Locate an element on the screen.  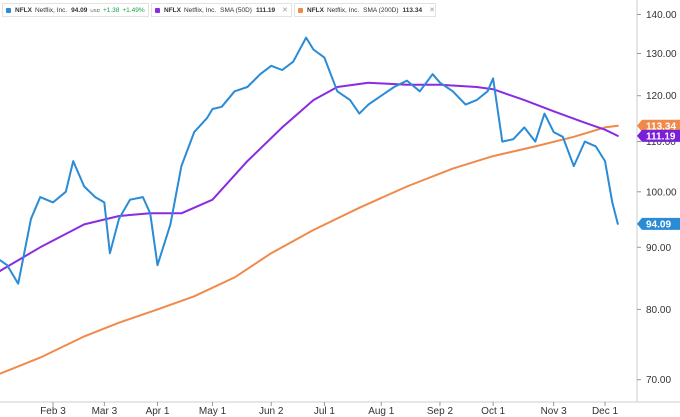
y-tick-label: 140.00 is located at coordinates (661, 15).